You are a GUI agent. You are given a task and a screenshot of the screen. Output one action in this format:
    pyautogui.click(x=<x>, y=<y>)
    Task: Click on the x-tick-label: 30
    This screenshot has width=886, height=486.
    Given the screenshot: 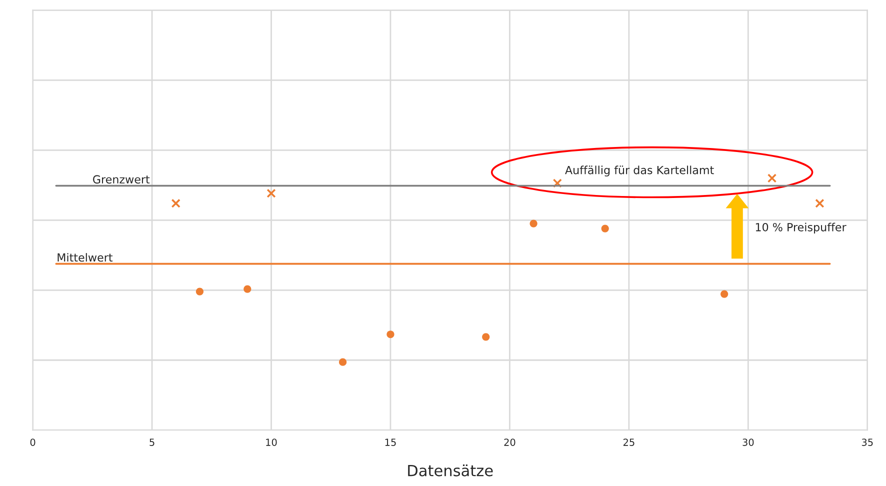 What is the action you would take?
    pyautogui.click(x=748, y=442)
    